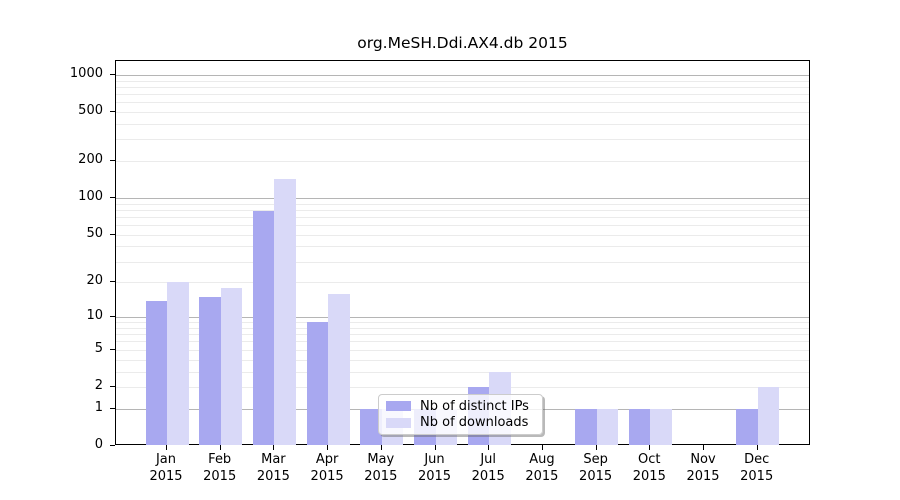 The height and width of the screenshot is (500, 900). What do you see at coordinates (474, 406) in the screenshot?
I see `legend-label-distinct-ips: Nb of distinct IPs` at bounding box center [474, 406].